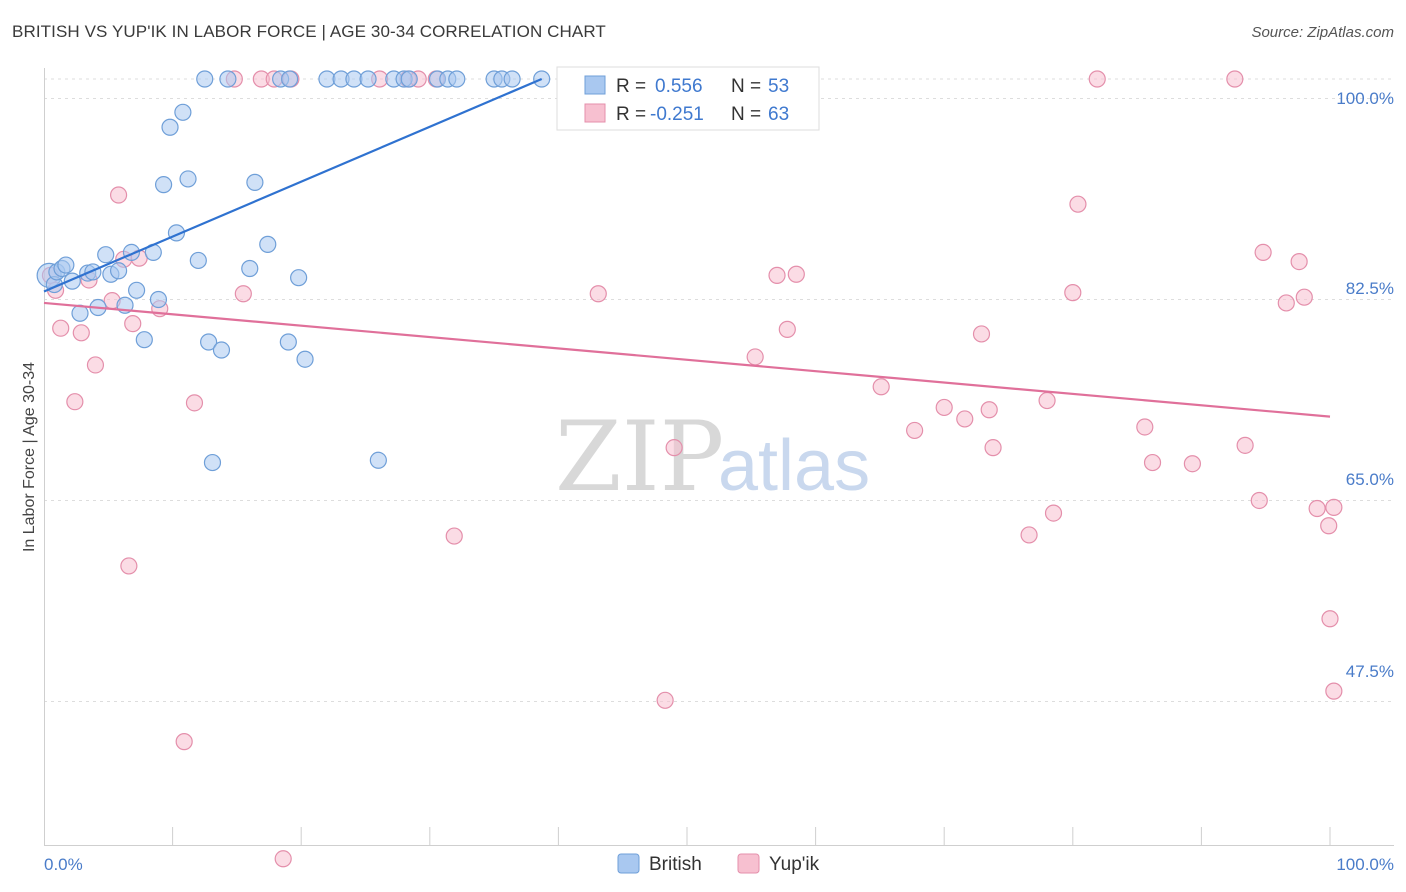 This screenshot has height=892, width=1406. I want to click on series-legend-label-yupik: Yup'ik, so click(794, 864).